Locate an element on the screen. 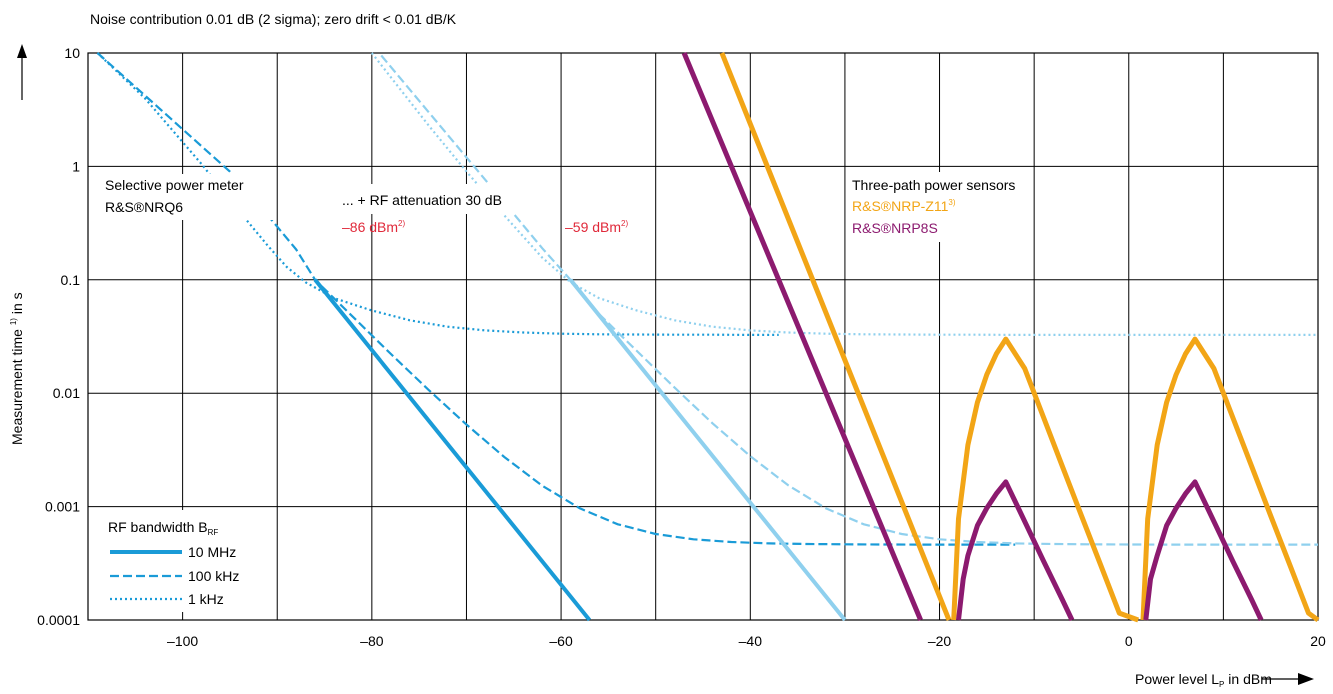  x-tick-label: 0 is located at coordinates (1129, 641).